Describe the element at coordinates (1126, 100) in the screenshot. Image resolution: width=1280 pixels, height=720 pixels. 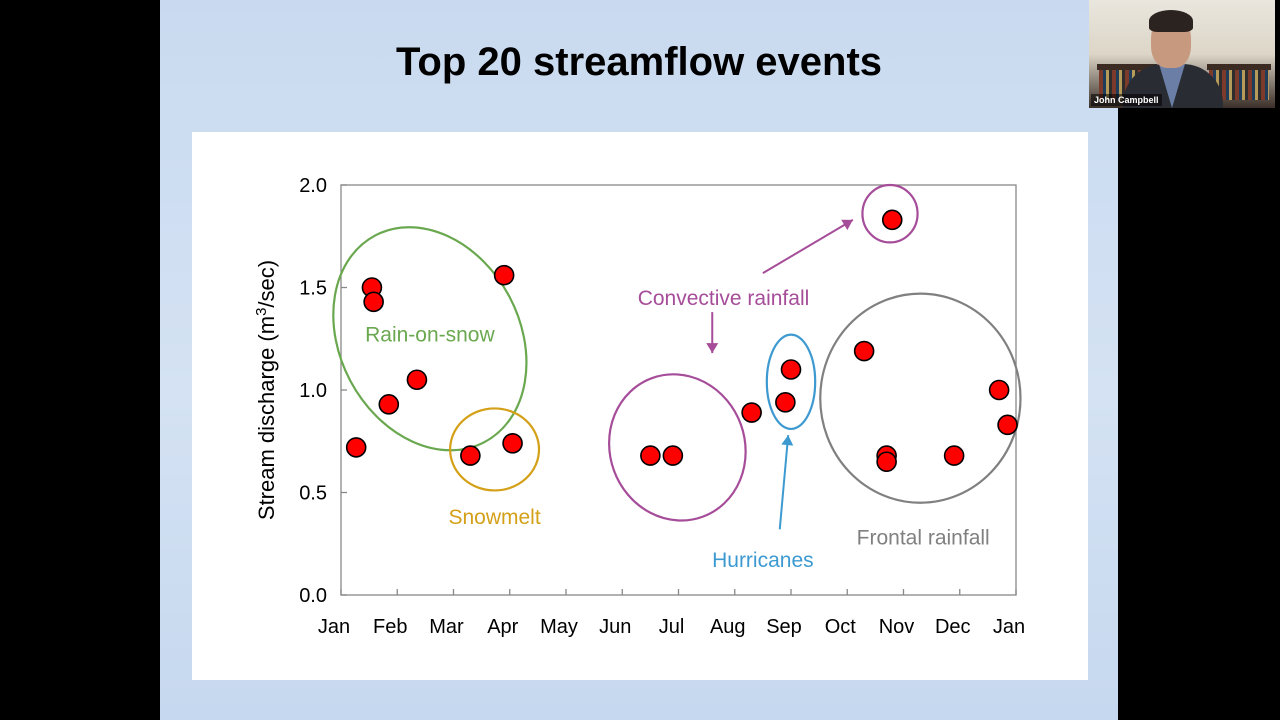
I see `participant-name: John Campbell` at that location.